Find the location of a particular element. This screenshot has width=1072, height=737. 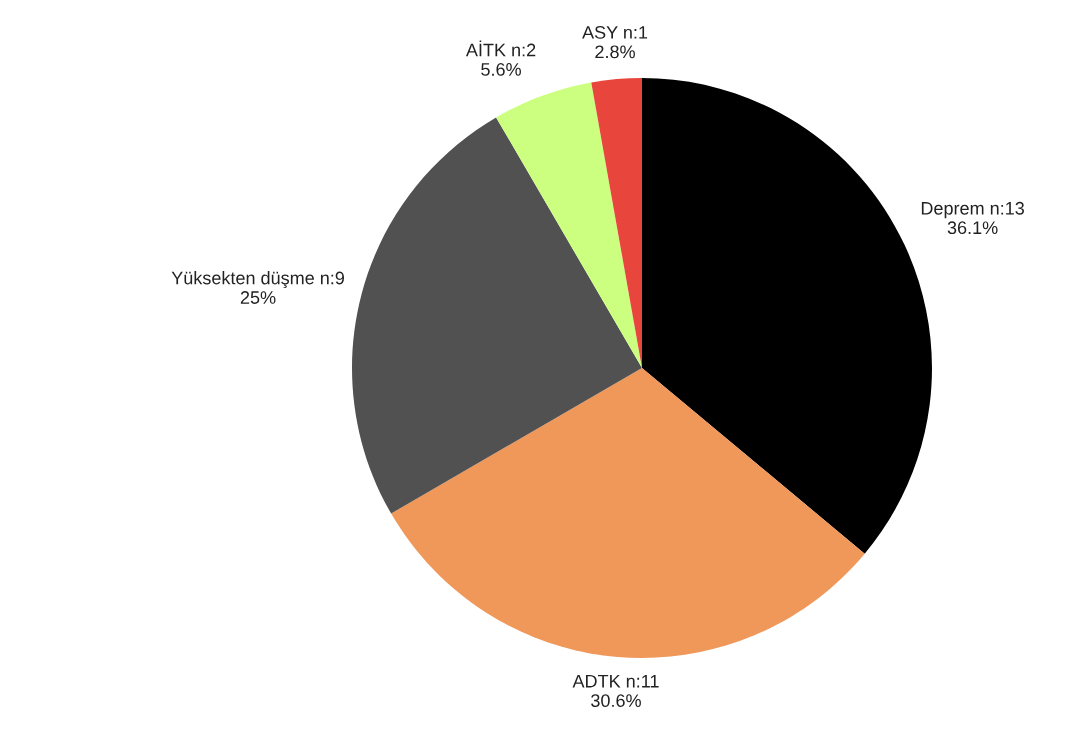

data-label: 5.6% is located at coordinates (501, 69).